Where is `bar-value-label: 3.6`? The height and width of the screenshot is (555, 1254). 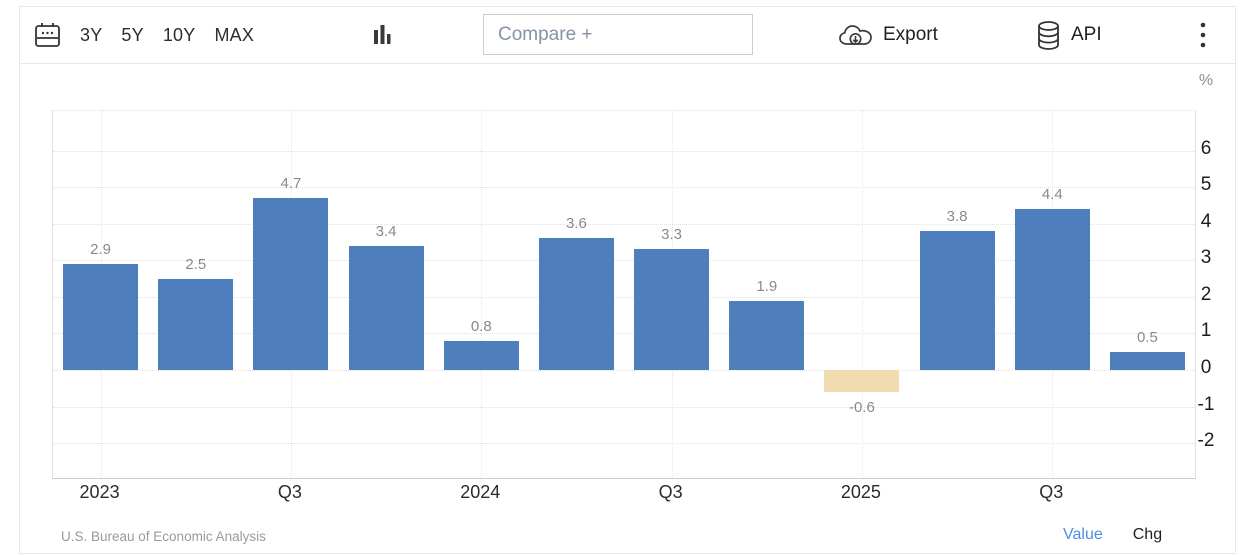
bar-value-label: 3.6 is located at coordinates (576, 224).